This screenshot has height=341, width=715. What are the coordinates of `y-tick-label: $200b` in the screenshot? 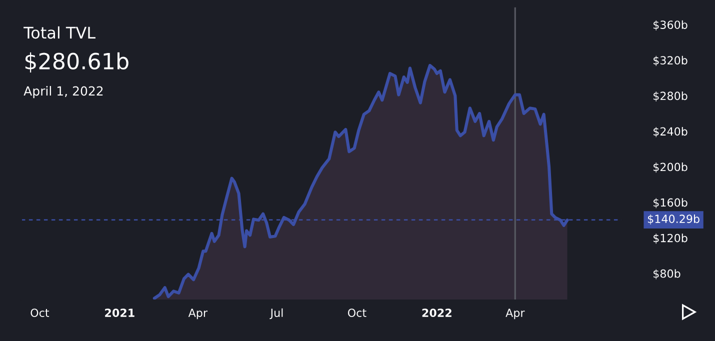 It's located at (671, 167).